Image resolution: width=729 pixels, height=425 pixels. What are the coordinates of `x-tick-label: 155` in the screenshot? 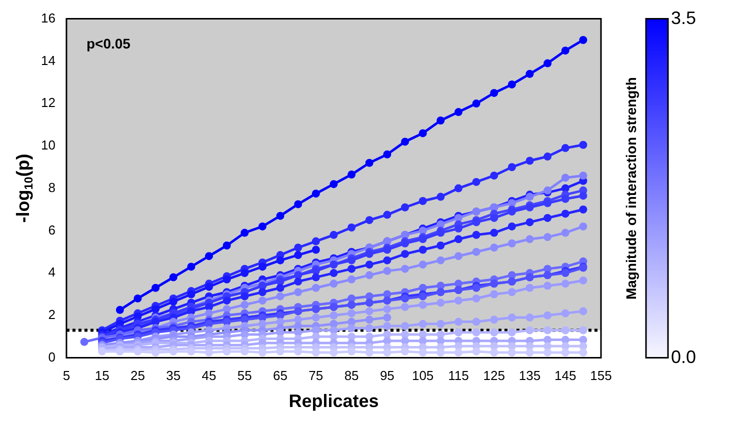 It's located at (601, 376).